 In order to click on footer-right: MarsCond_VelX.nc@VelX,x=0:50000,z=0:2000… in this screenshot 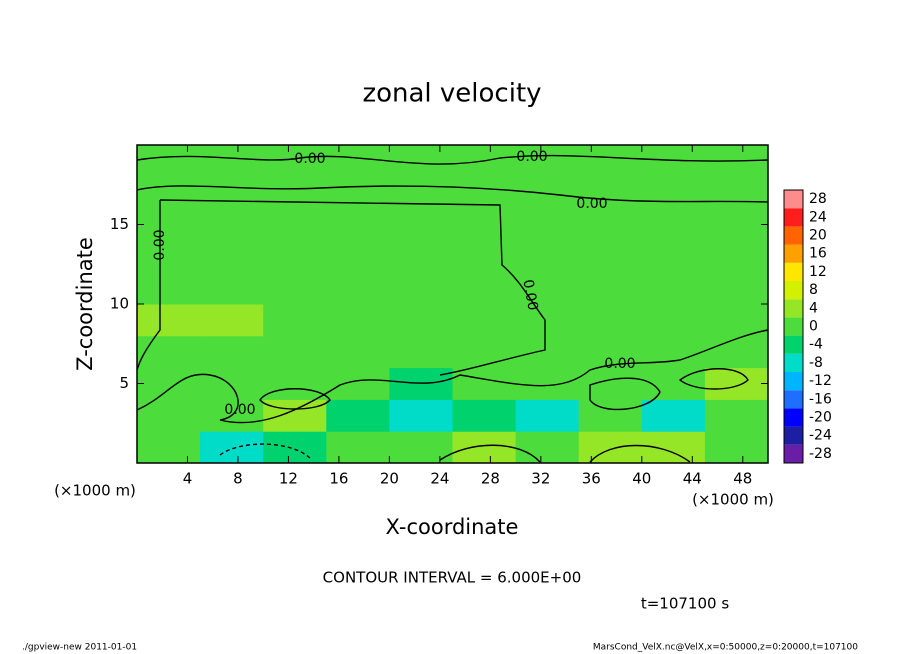, I will do `click(725, 648)`.